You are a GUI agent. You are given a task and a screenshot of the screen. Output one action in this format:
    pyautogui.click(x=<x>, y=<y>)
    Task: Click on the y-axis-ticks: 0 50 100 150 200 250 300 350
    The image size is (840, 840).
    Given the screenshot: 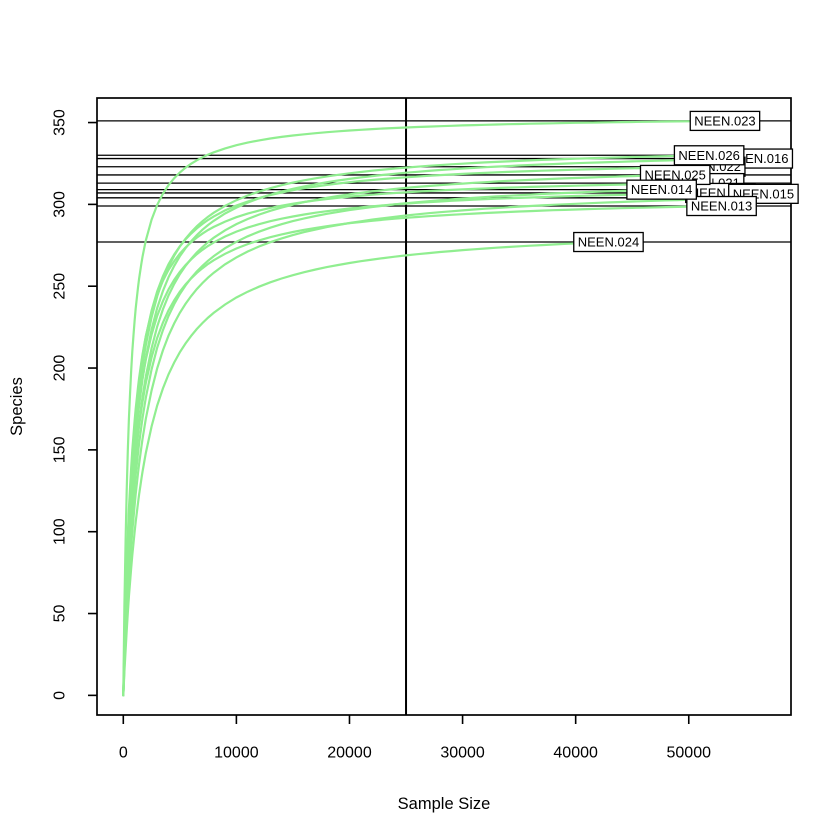 What is the action you would take?
    pyautogui.click(x=74, y=404)
    